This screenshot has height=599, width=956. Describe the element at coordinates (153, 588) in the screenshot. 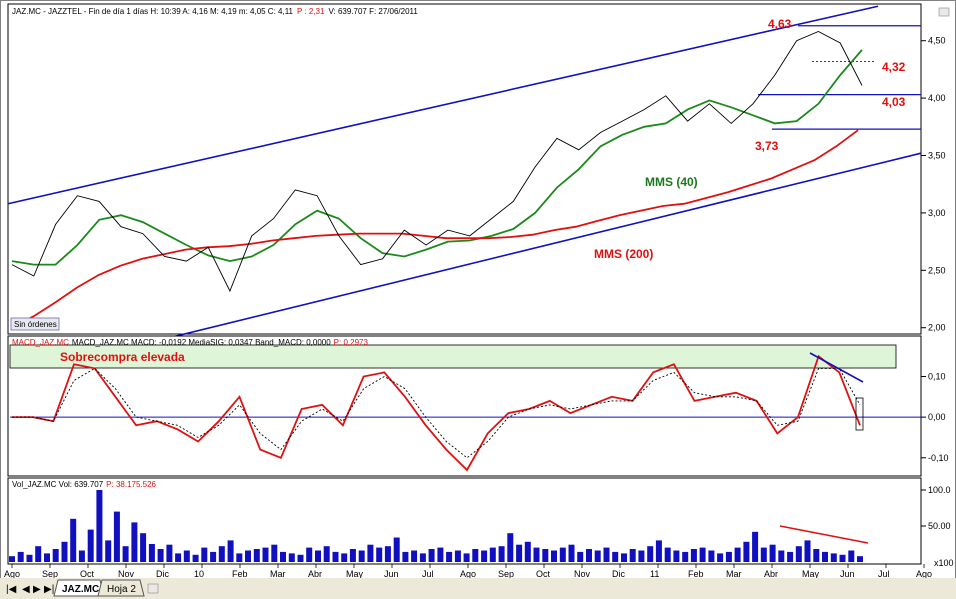

I see `tab-scroll-button` at that location.